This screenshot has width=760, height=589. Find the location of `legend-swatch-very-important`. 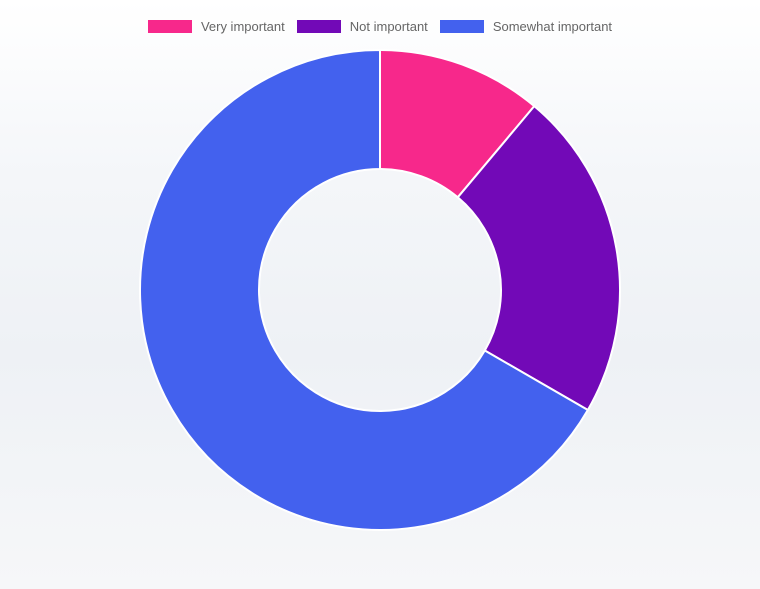

legend-swatch-very-important is located at coordinates (169, 26).